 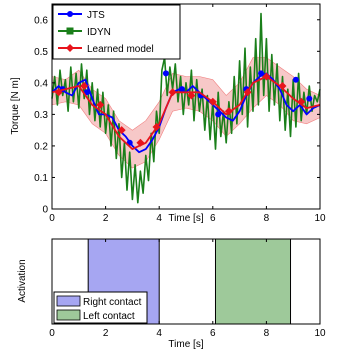 What do you see at coordinates (96, 15) in the screenshot?
I see `legend-jts-label: JTS` at bounding box center [96, 15].